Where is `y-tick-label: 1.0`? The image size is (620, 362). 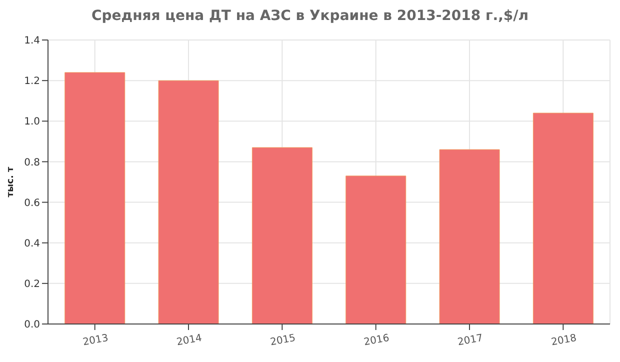 y-tick-label: 1.0 is located at coordinates (32, 122).